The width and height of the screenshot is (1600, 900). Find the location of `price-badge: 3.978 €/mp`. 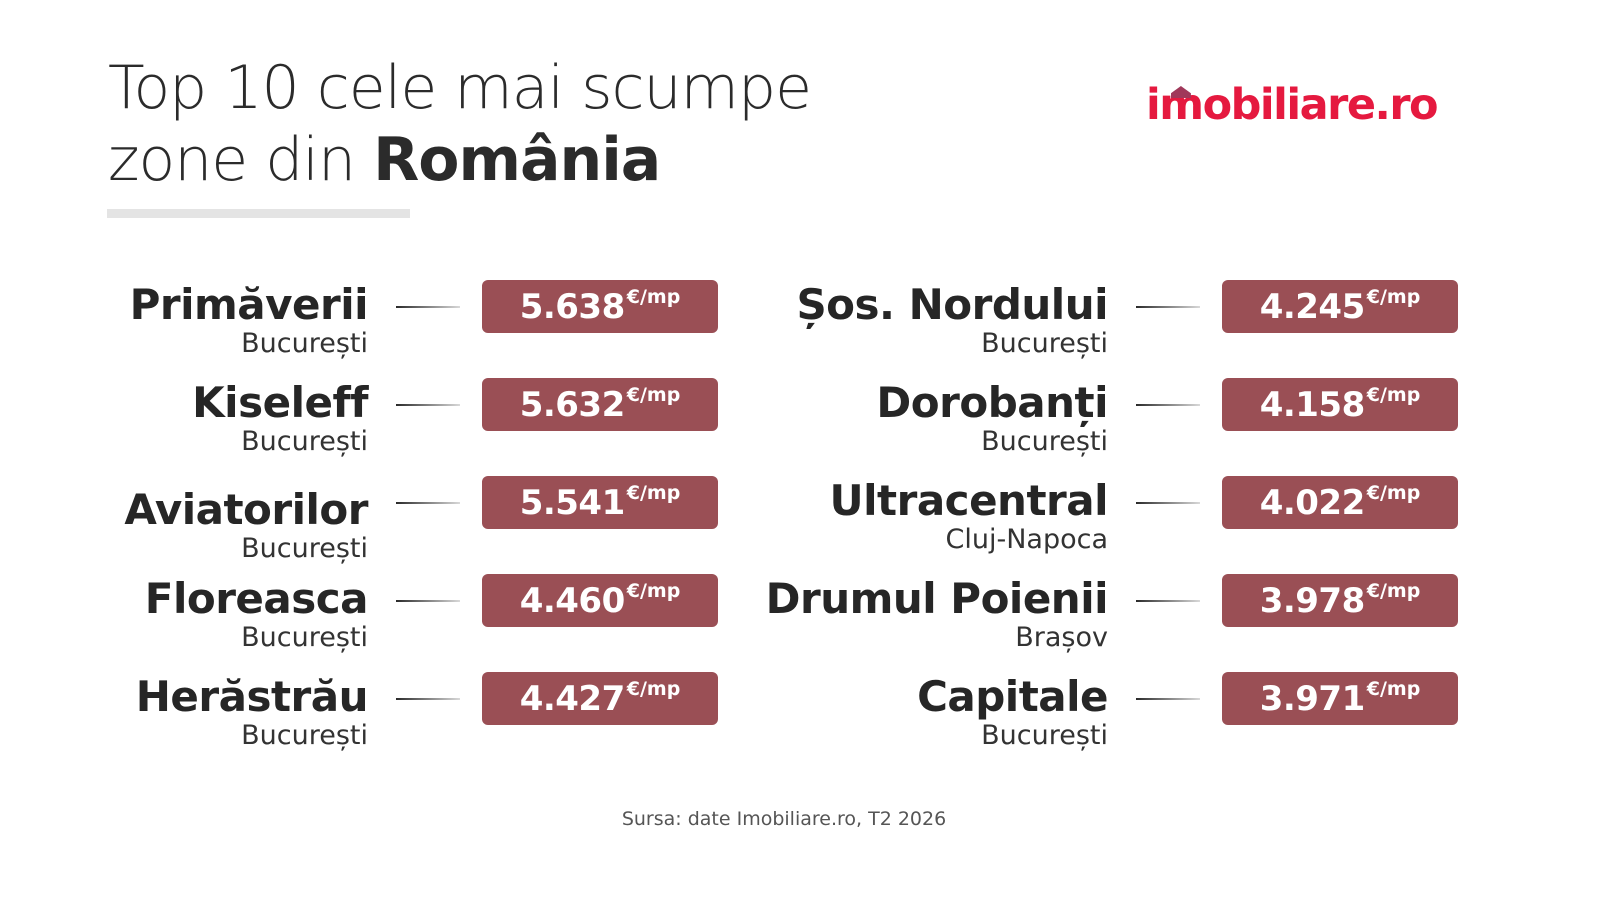

price-badge: 3.978 €/mp is located at coordinates (1340, 600).